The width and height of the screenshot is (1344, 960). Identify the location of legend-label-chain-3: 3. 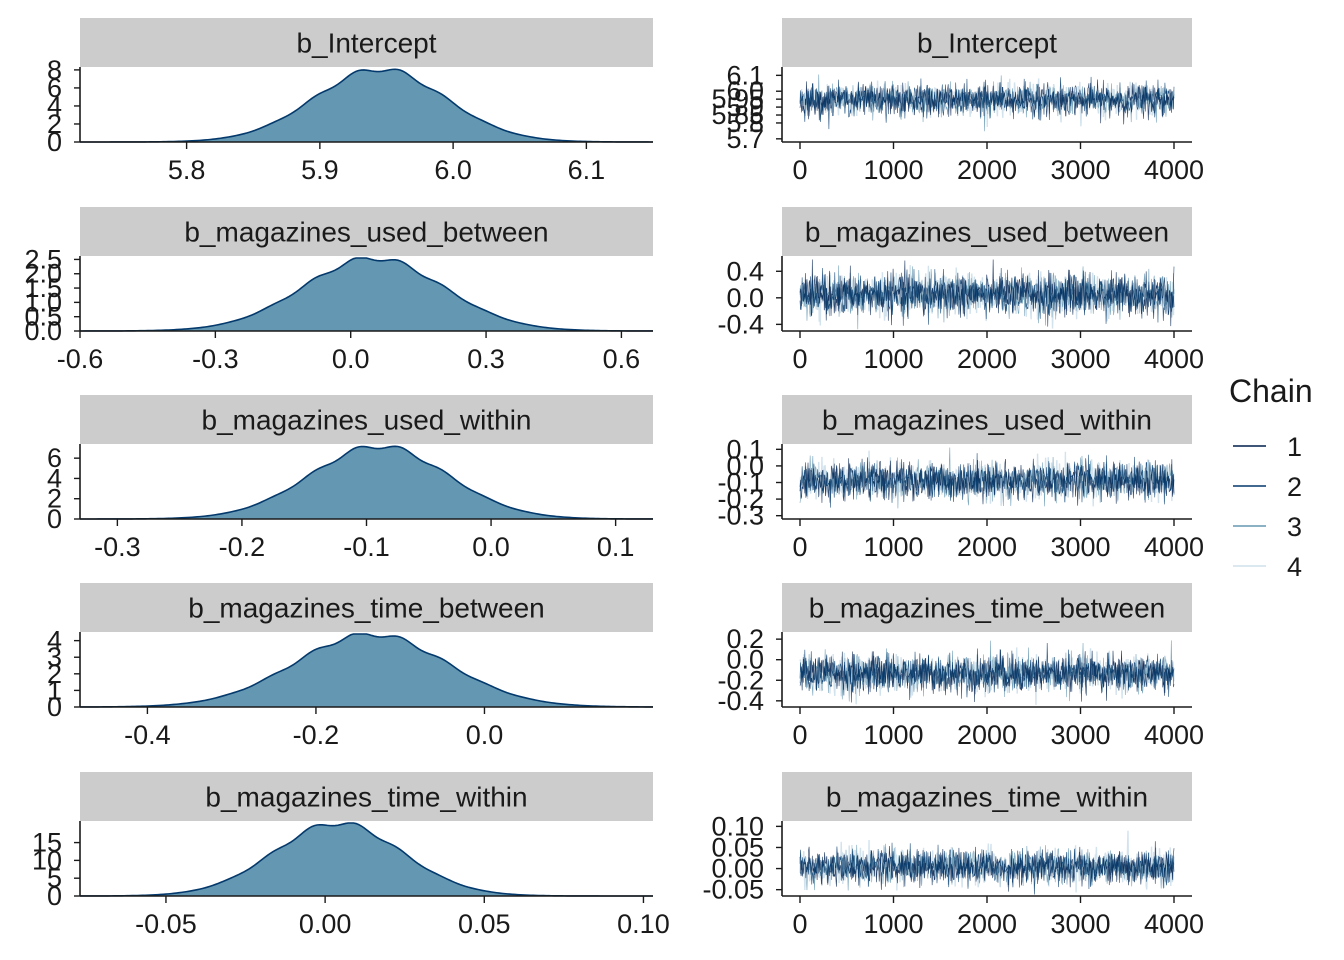
(1294, 527).